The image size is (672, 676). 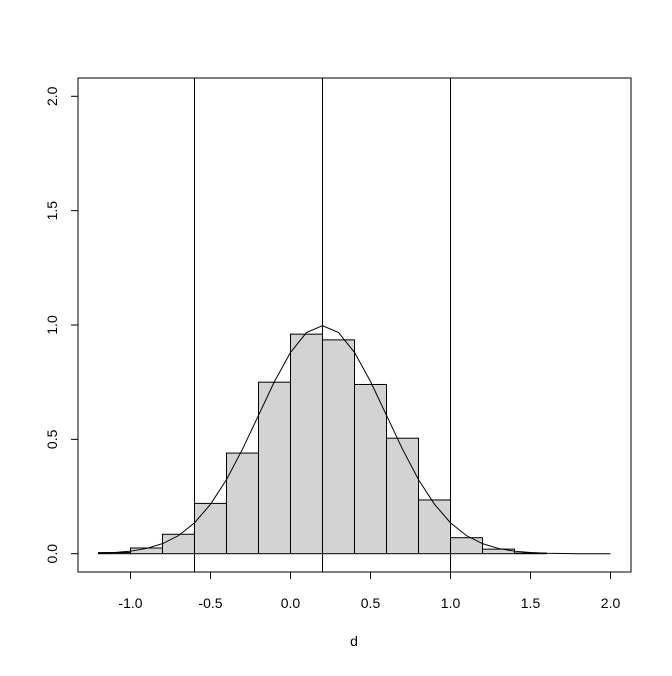 What do you see at coordinates (451, 603) in the screenshot?
I see `x-tick-label: 1.0` at bounding box center [451, 603].